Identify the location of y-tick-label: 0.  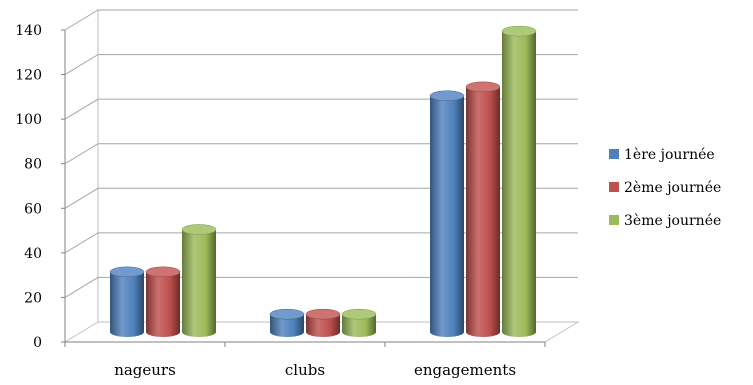
(37, 343).